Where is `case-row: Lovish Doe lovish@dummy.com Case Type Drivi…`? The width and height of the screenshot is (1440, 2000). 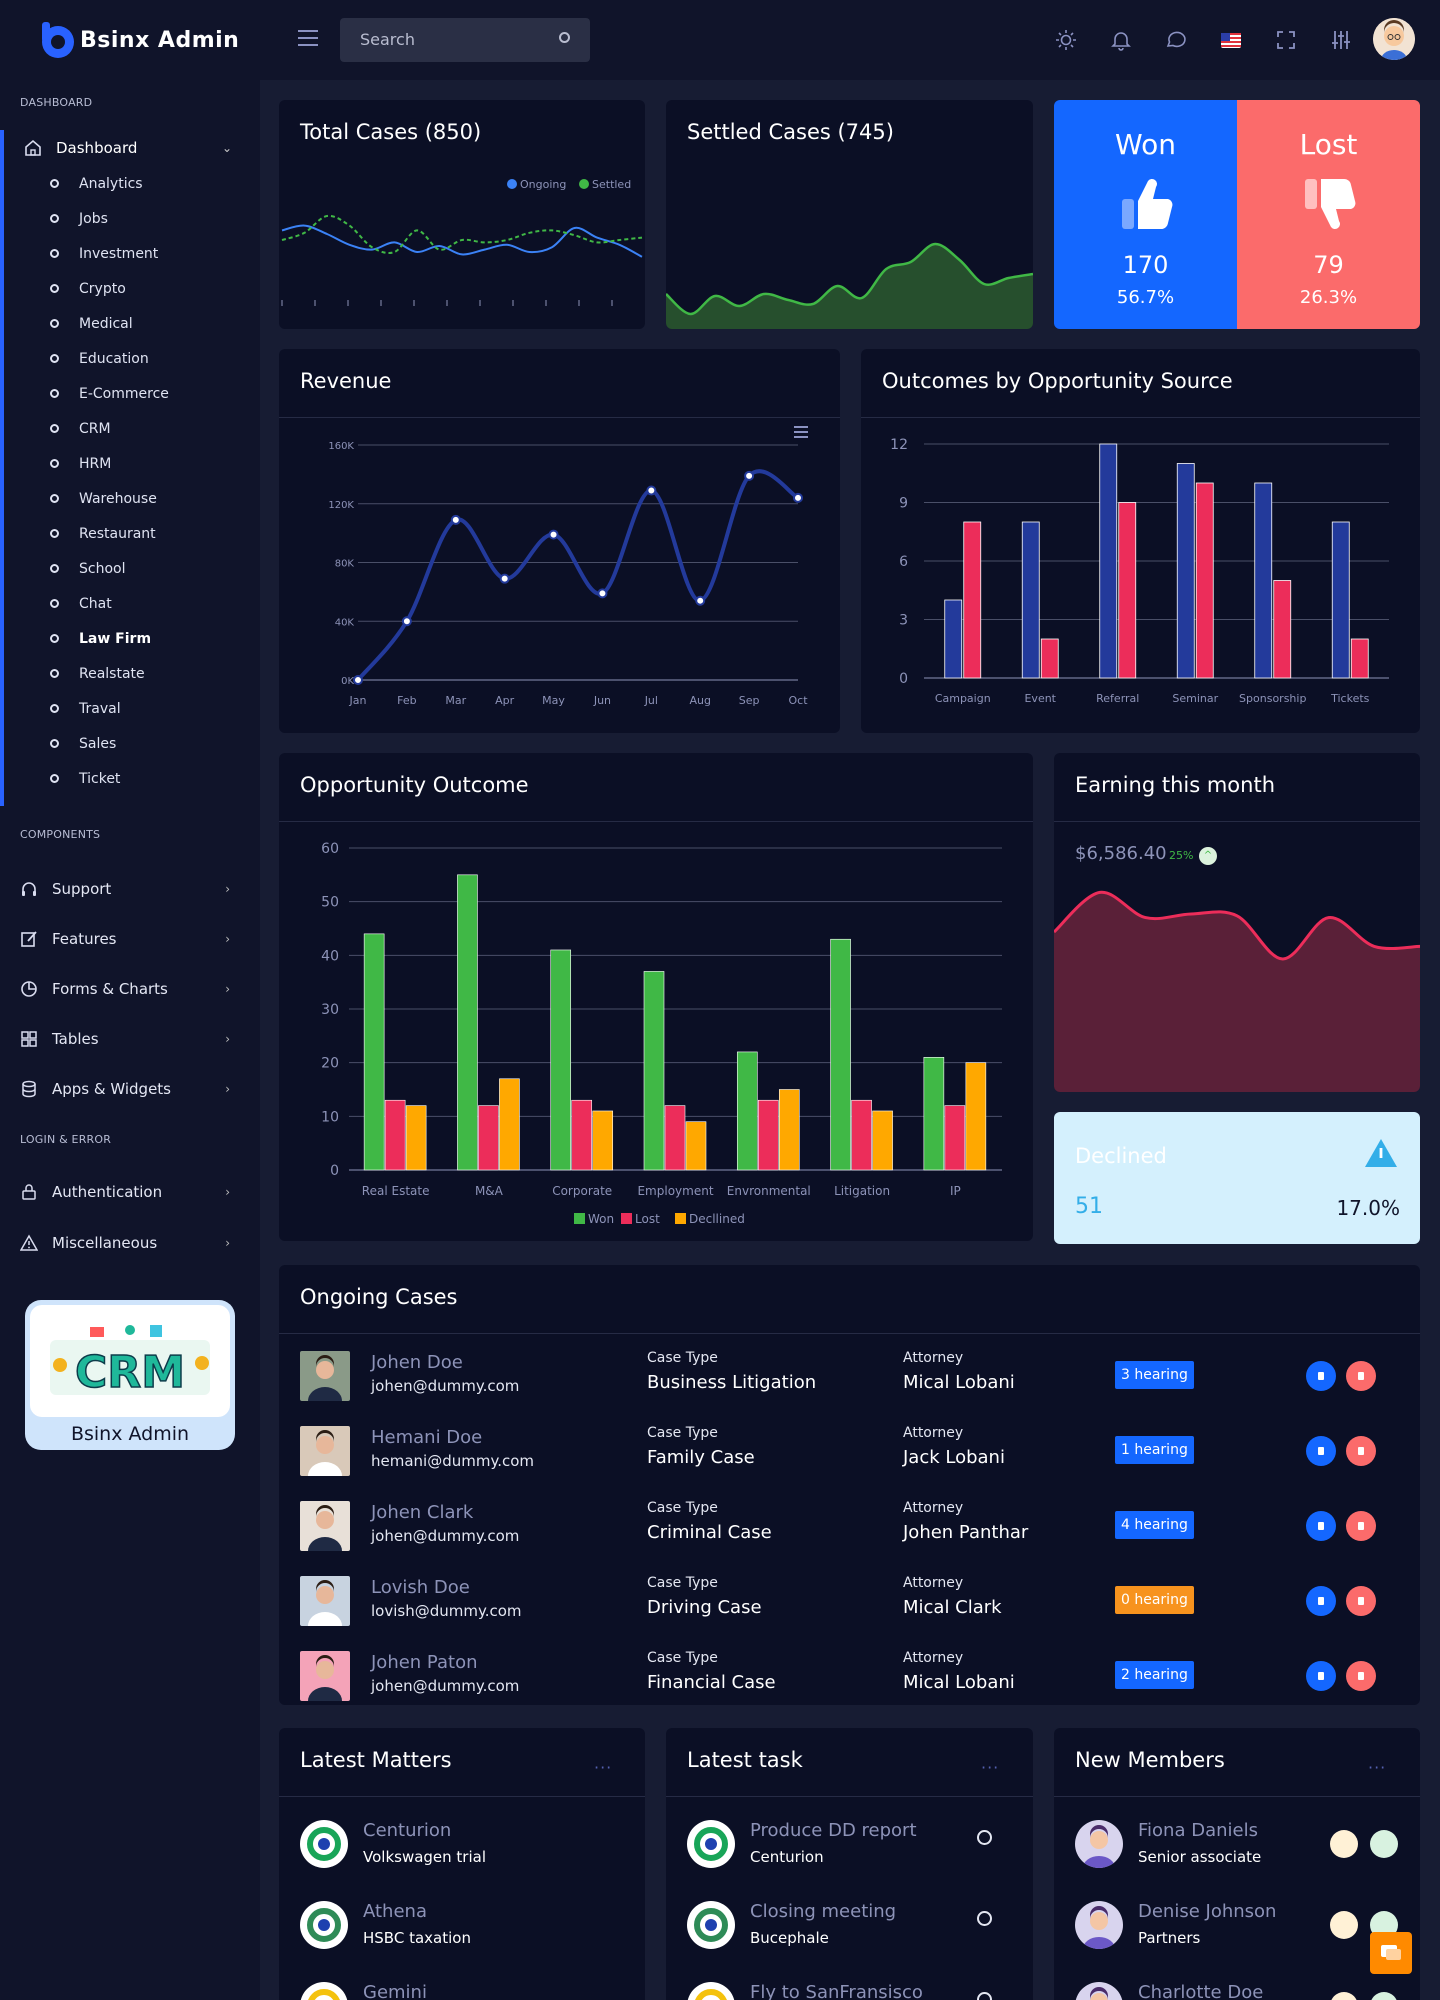 case-row: Lovish Doe lovish@dummy.com Case Type Drivi… is located at coordinates (849, 1597).